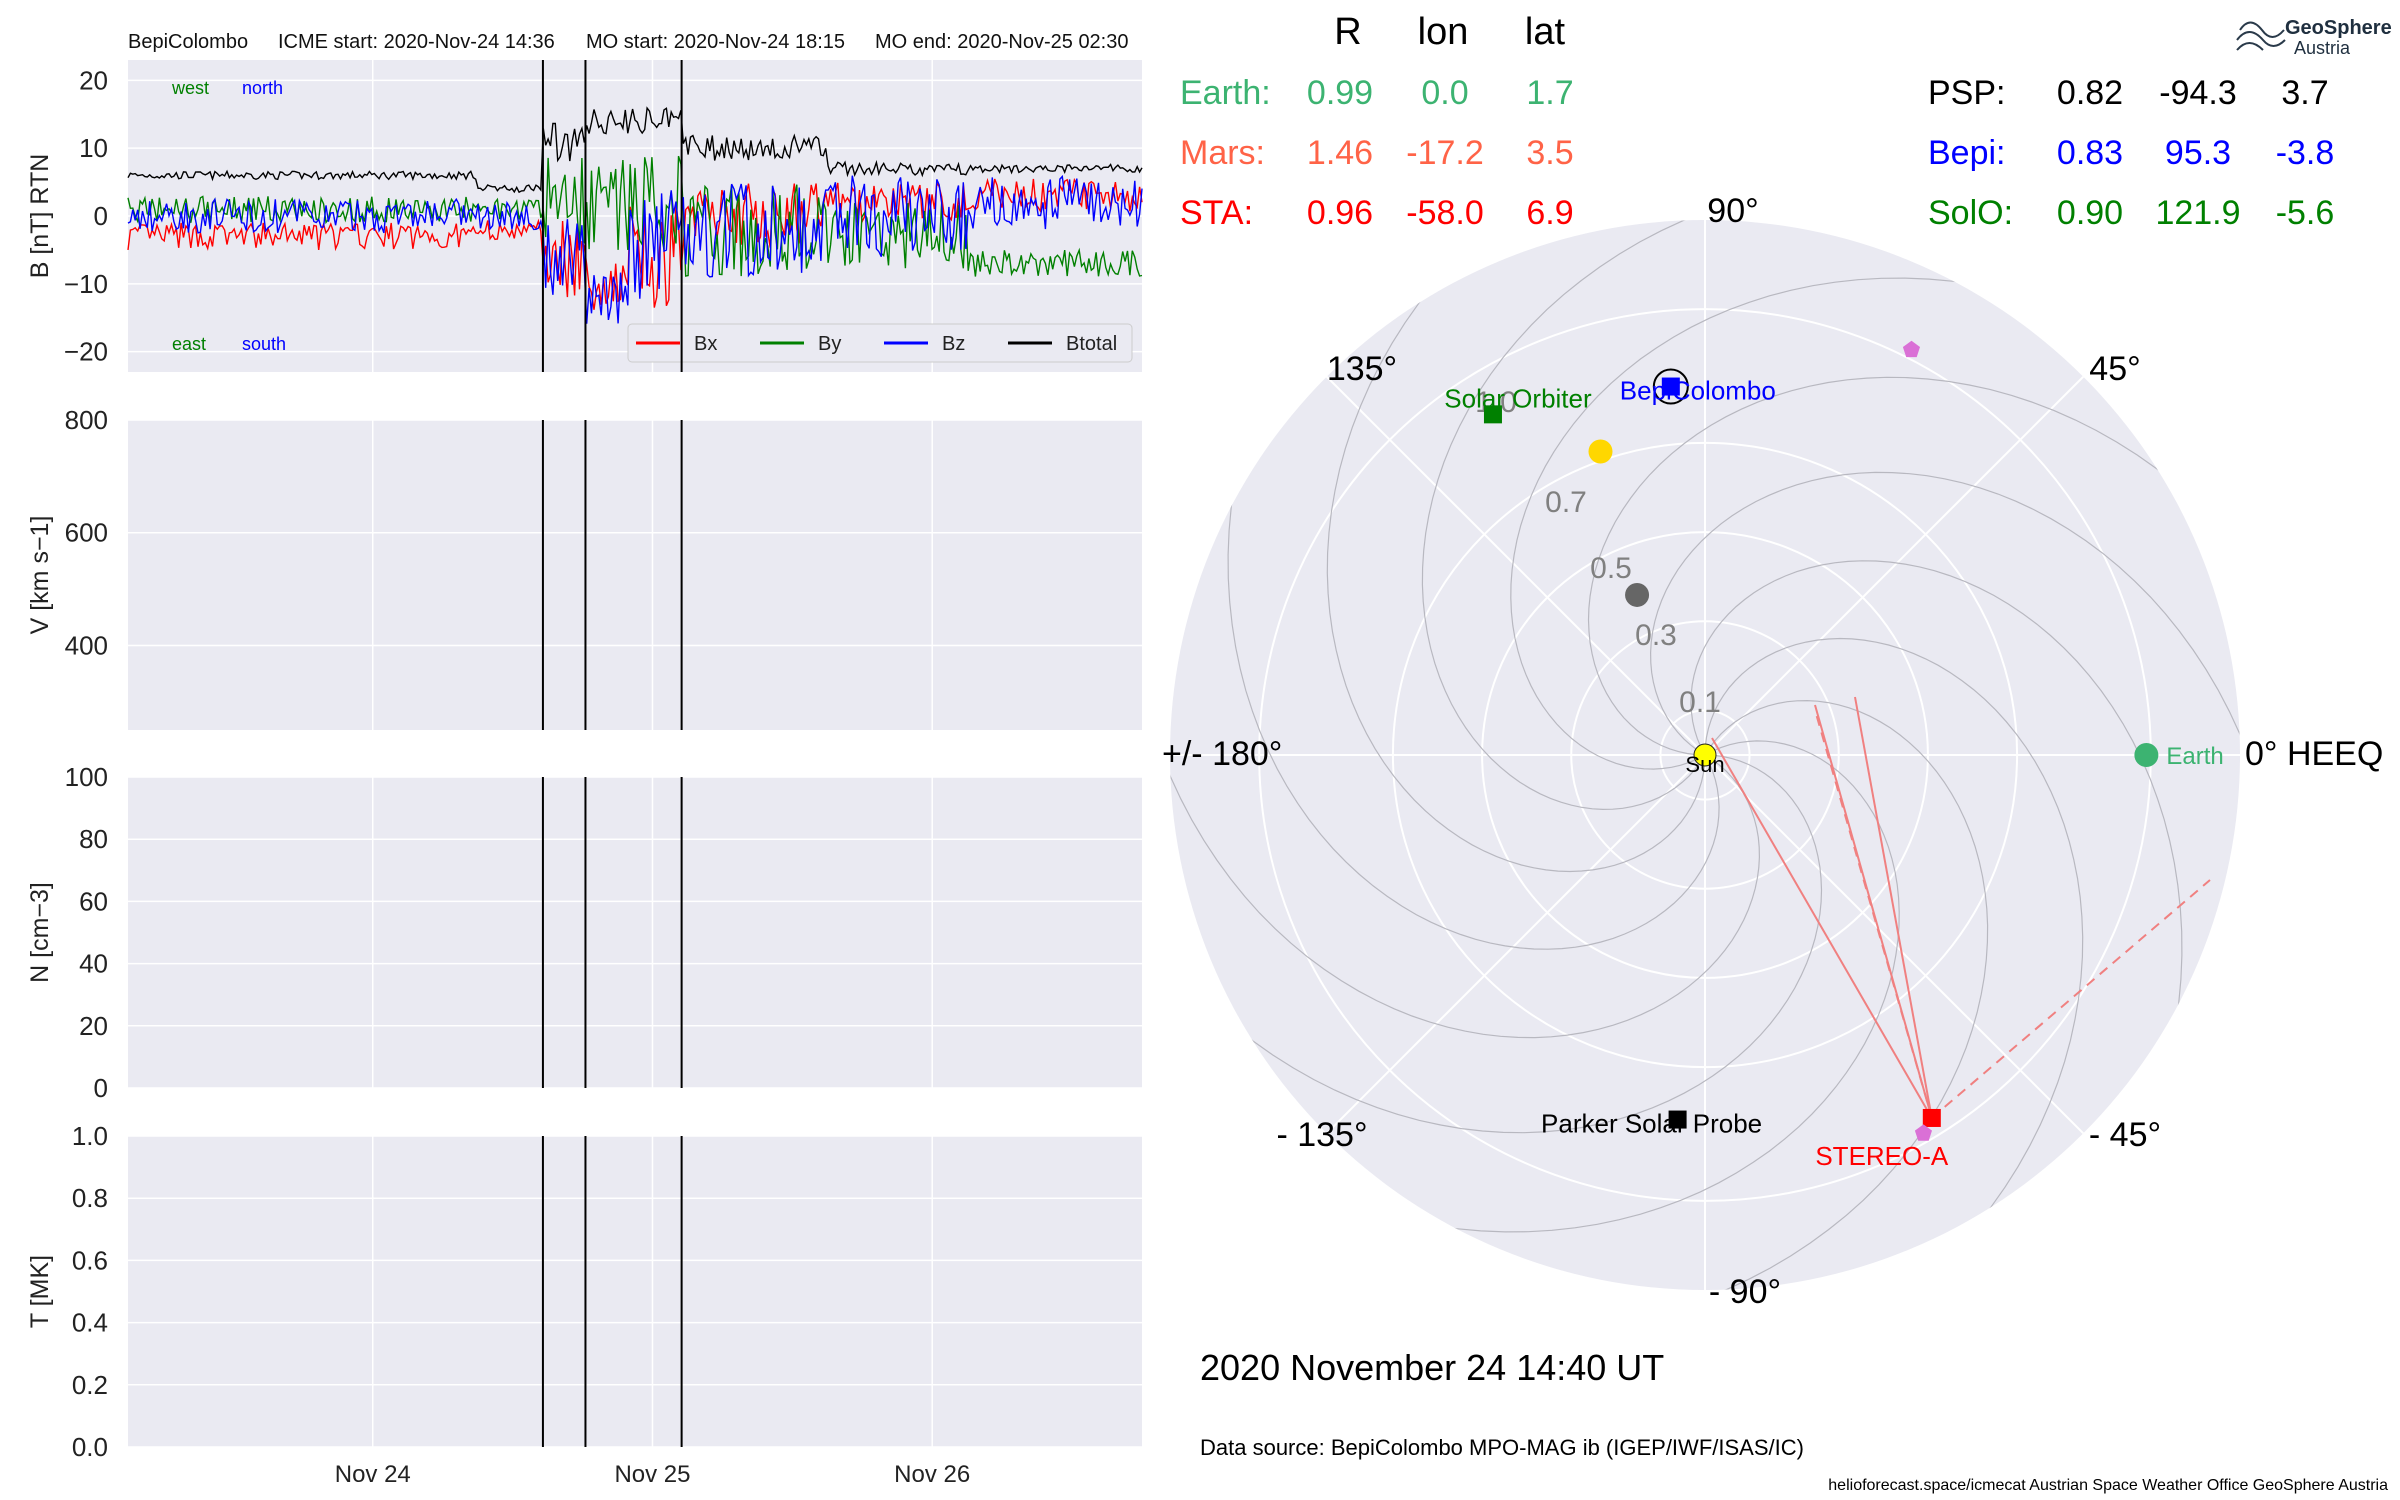  I want to click on spacecraft-stereo-a, so click(1931, 1117).